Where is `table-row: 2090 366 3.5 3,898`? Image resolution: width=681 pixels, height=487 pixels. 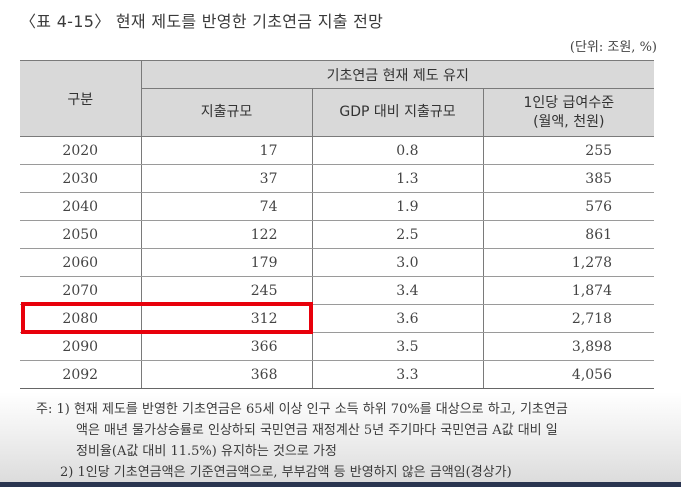 table-row: 2090 366 3.5 3,898 is located at coordinates (337, 346).